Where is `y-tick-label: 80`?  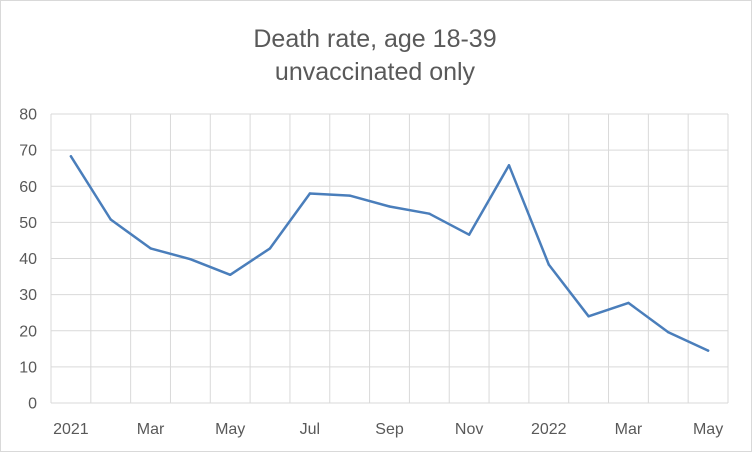 y-tick-label: 80 is located at coordinates (28, 115).